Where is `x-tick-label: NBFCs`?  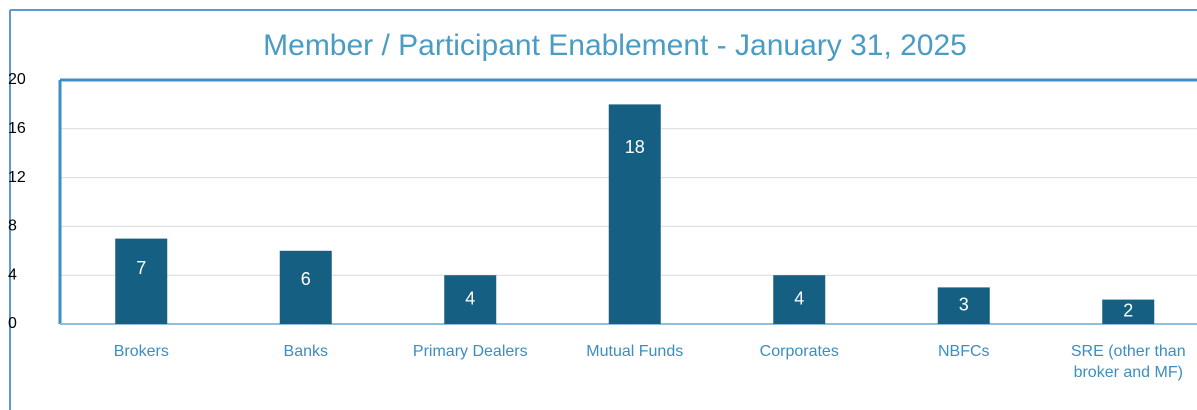
x-tick-label: NBFCs is located at coordinates (963, 351).